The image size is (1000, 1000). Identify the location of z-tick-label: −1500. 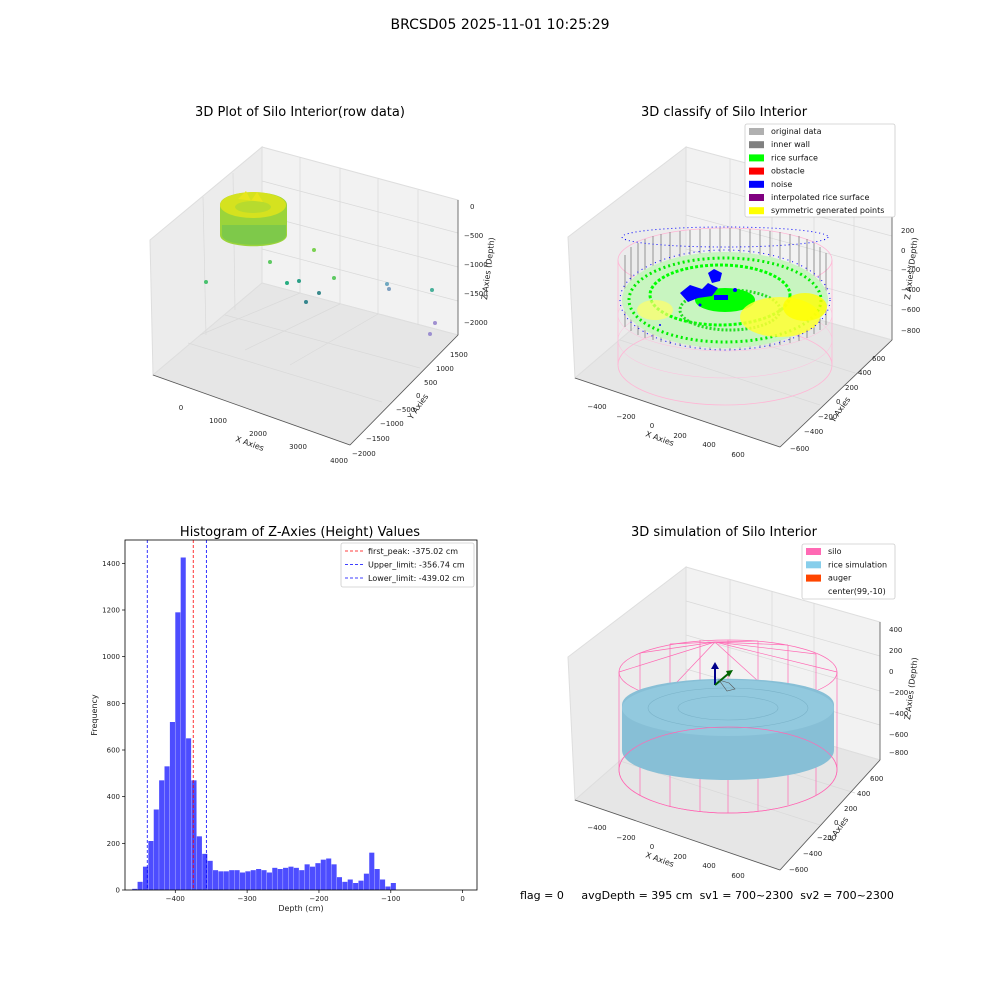
(476, 294).